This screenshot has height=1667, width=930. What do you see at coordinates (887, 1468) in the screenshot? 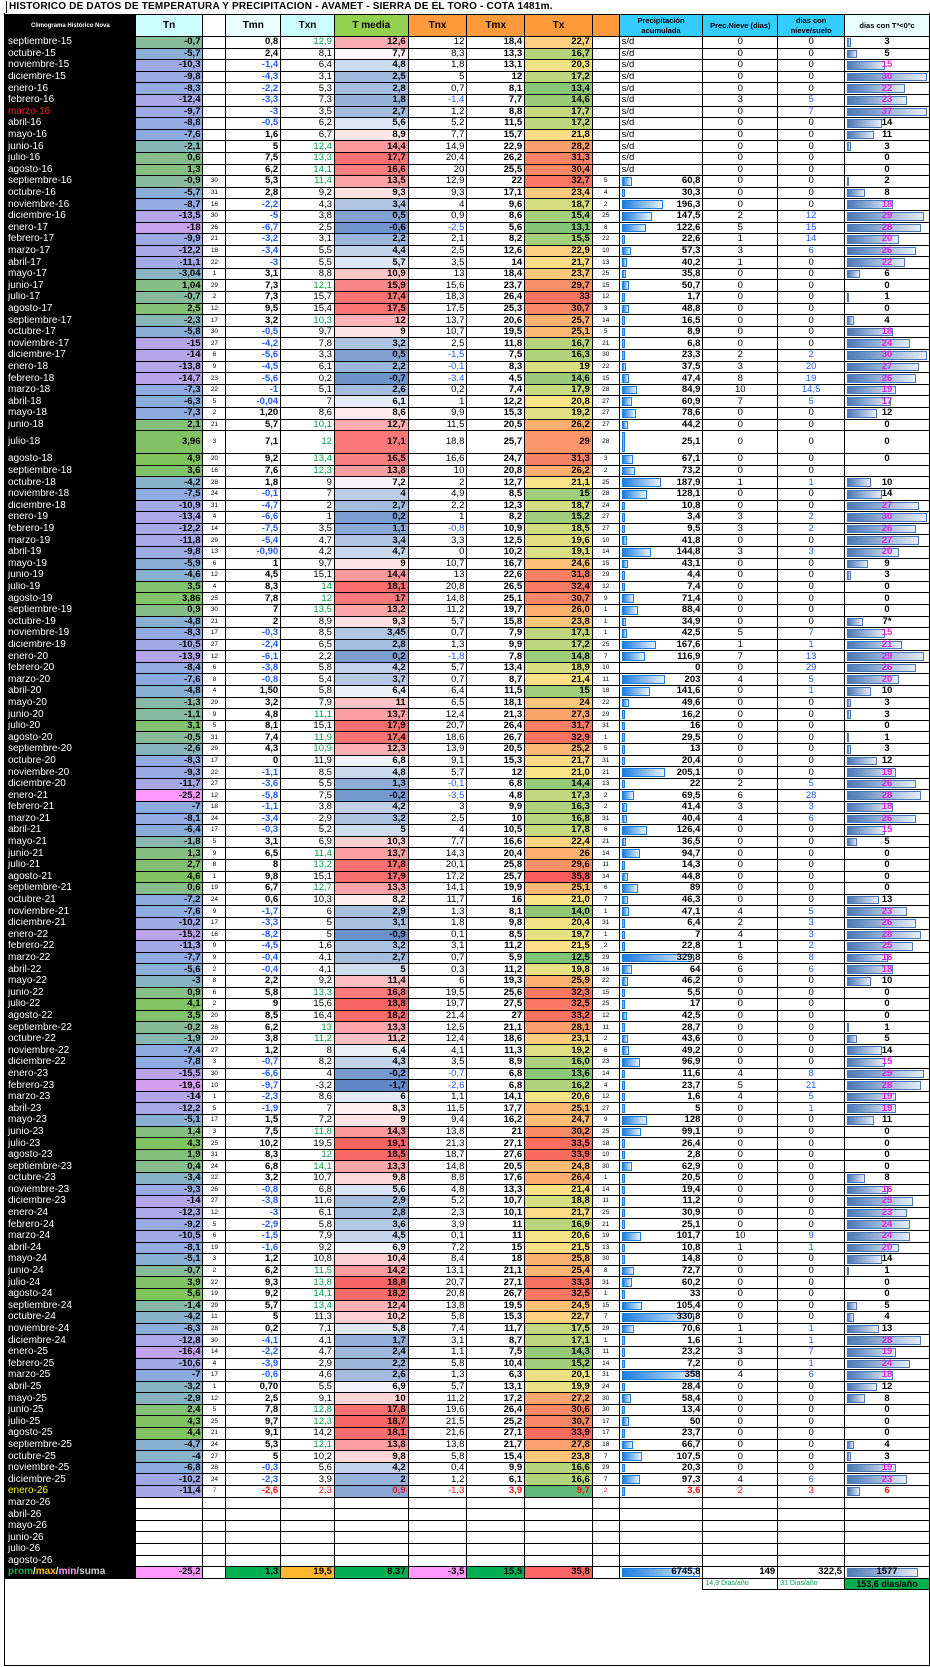
I see `cell-value: 19` at bounding box center [887, 1468].